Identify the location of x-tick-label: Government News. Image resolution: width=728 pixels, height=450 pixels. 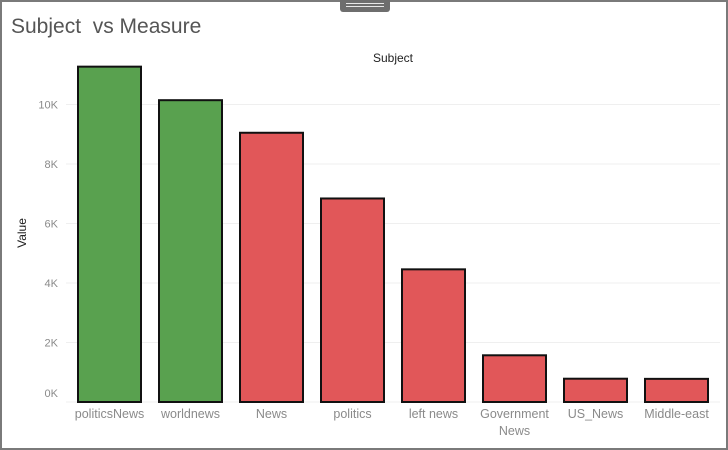
(514, 422).